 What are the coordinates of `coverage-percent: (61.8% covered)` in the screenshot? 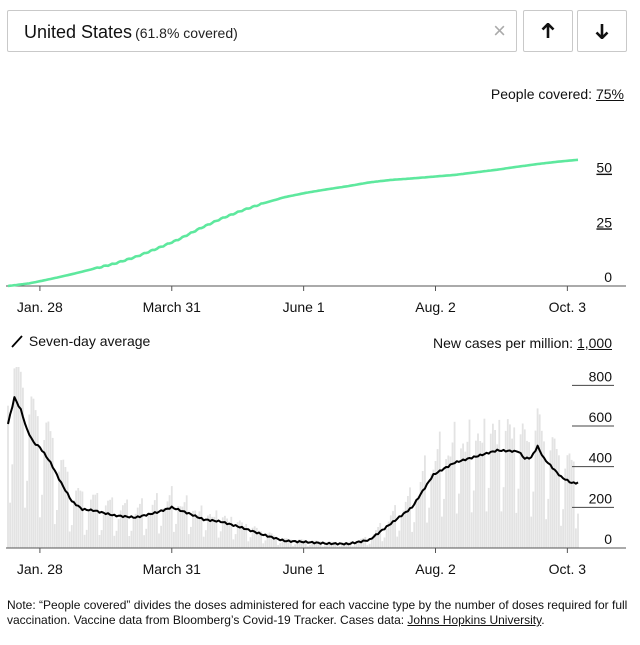 It's located at (186, 33).